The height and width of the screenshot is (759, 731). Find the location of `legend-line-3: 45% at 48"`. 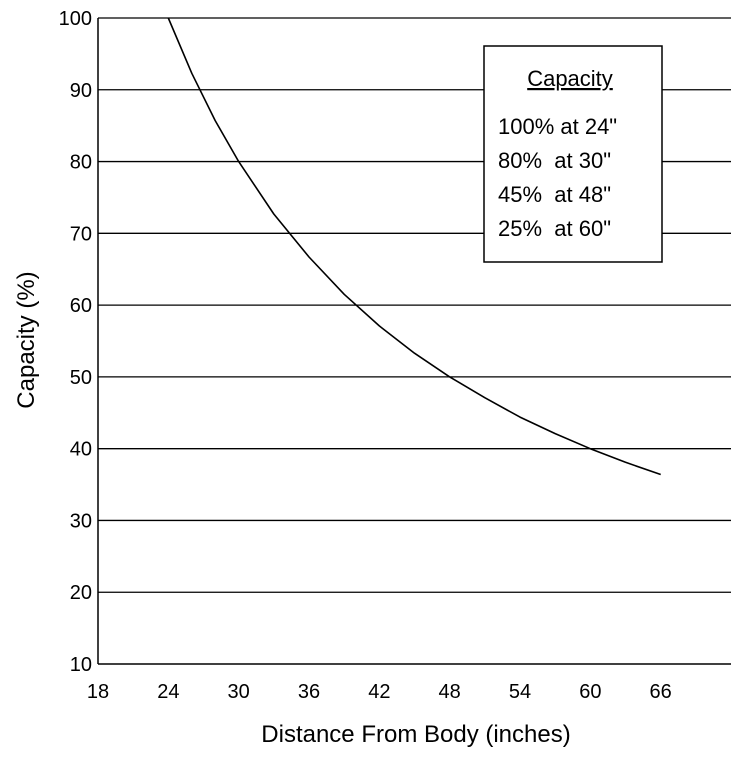

legend-line-3: 45% at 48" is located at coordinates (554, 194).